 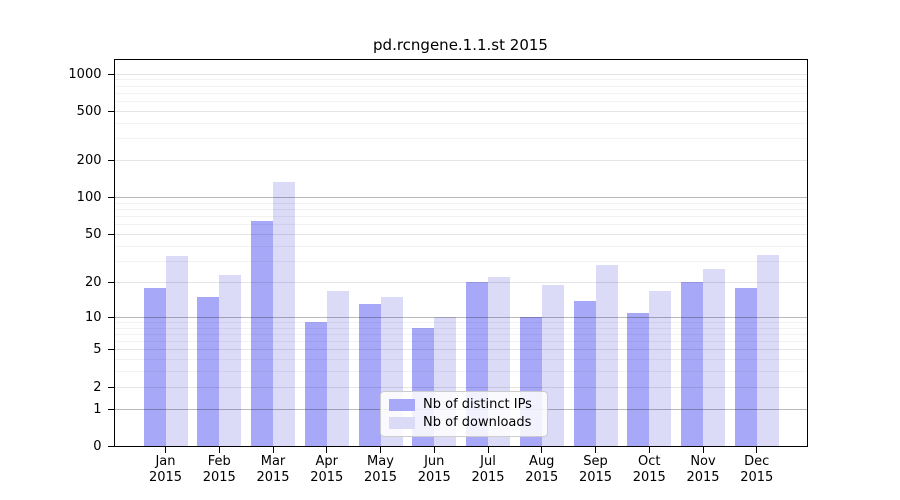 I want to click on bar-nb-of-distinct-ips-may, so click(x=369, y=375).